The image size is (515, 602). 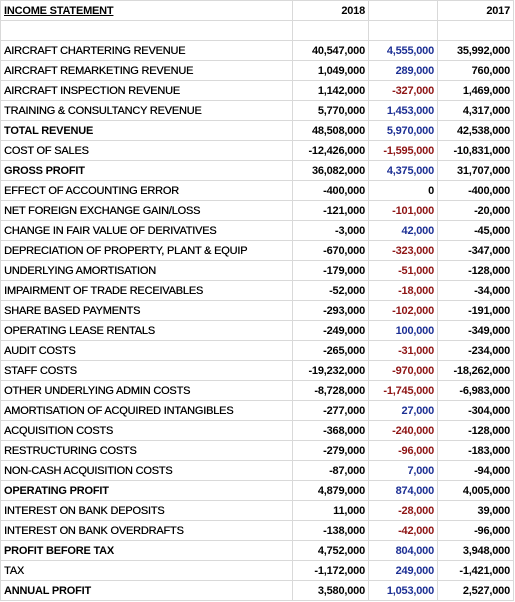 I want to click on value-cell: -279,000, so click(x=330, y=450).